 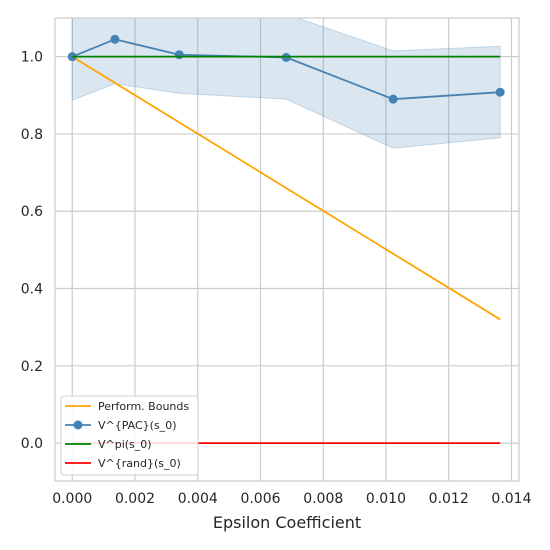 What do you see at coordinates (125, 444) in the screenshot?
I see `legend-label: V^pi(s_0)` at bounding box center [125, 444].